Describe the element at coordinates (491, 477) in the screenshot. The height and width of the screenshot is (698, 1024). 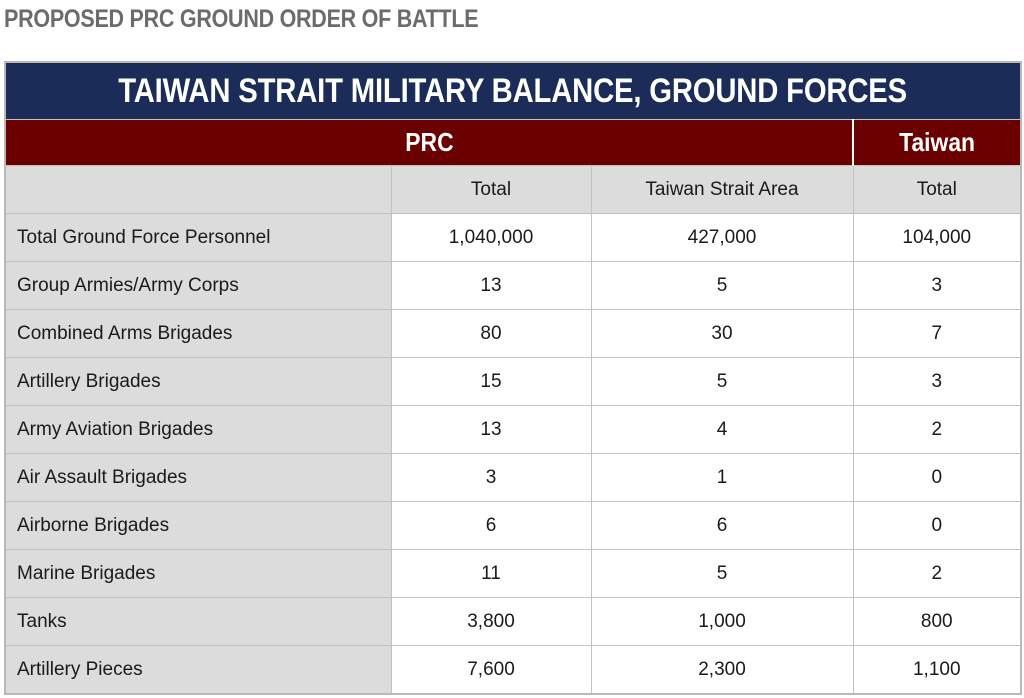
I see `prc-total-cell: 3` at that location.